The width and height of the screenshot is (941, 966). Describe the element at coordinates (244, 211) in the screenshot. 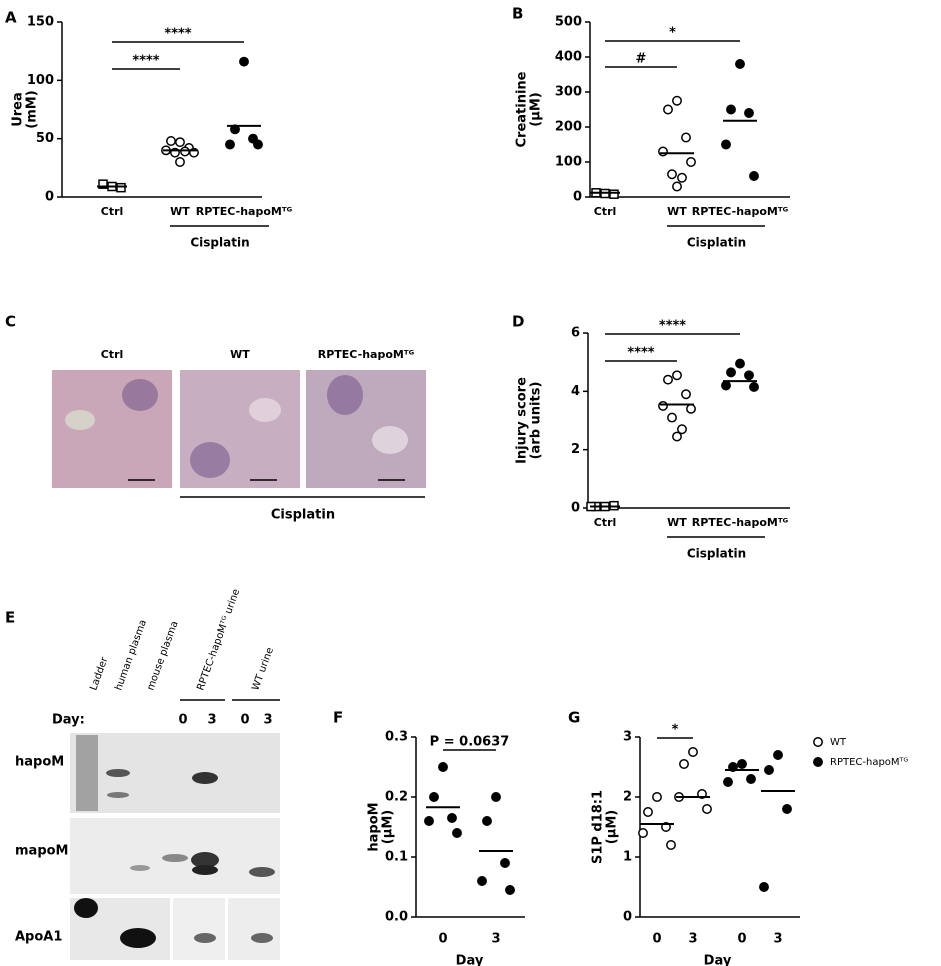

I see `x-tick-label: RPTEC-hapoMᵀᴳ` at that location.